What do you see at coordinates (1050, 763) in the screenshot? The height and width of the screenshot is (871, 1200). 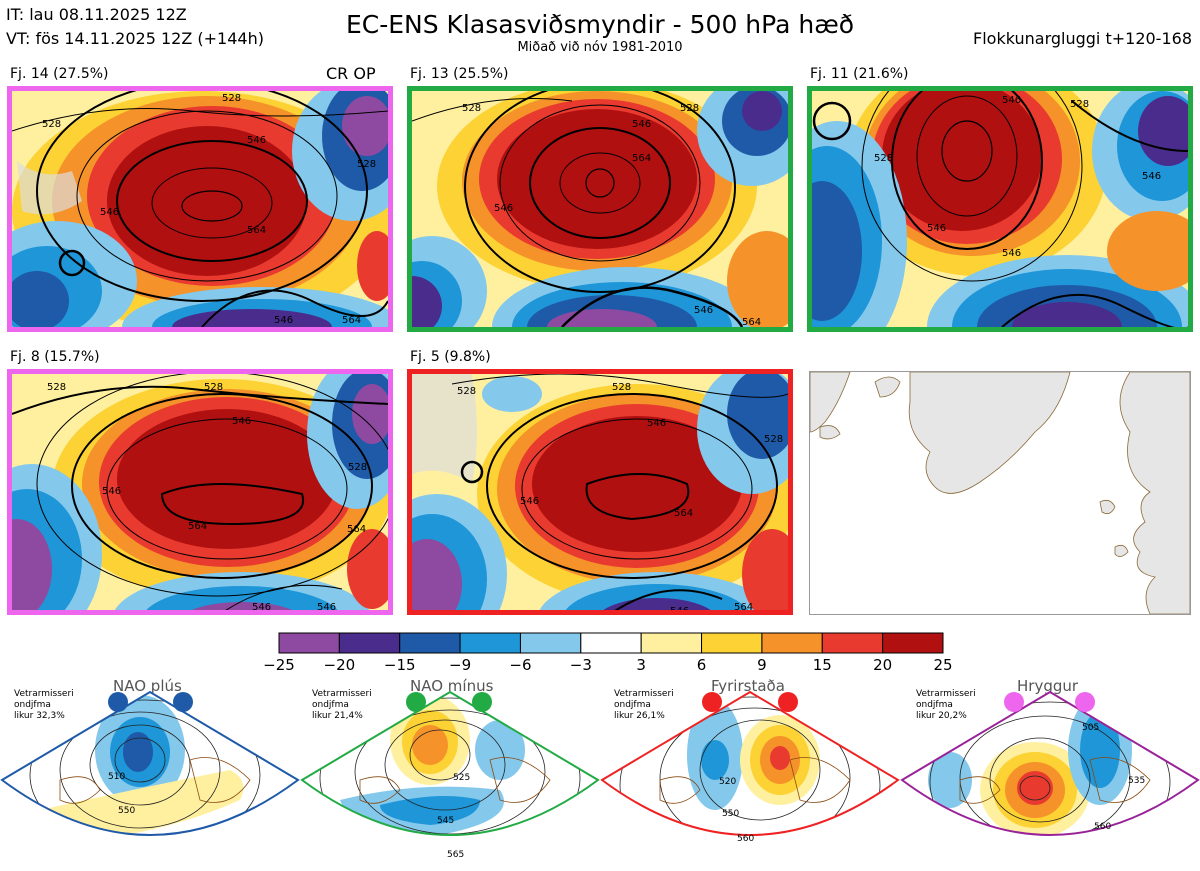 I see `regime-map-ridge` at bounding box center [1050, 763].